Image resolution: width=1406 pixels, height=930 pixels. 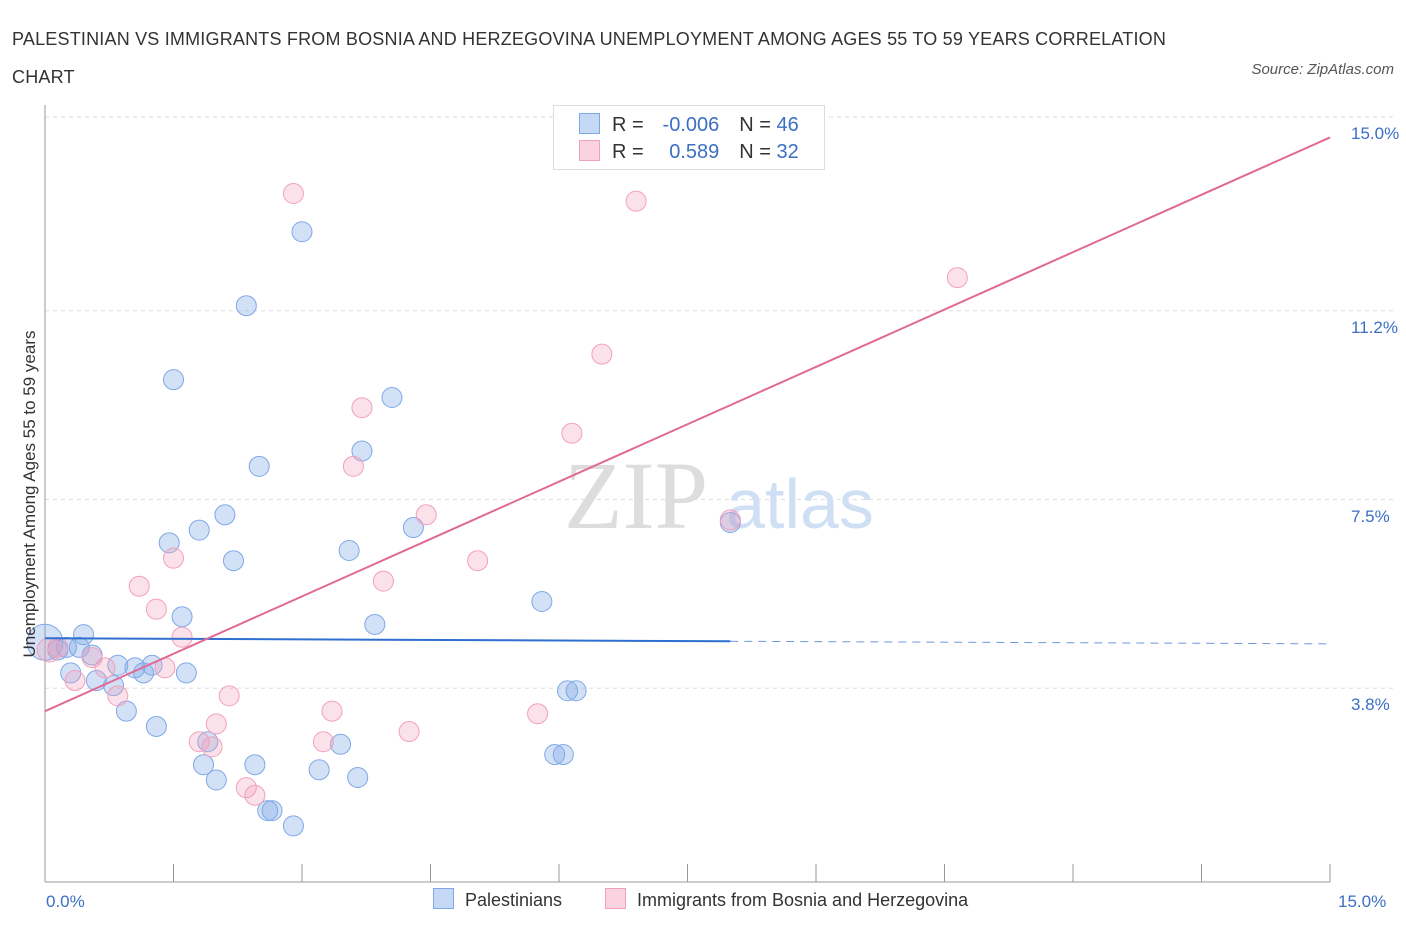 What do you see at coordinates (615, 898) in the screenshot?
I see `bosnia-legend-swatch` at bounding box center [615, 898].